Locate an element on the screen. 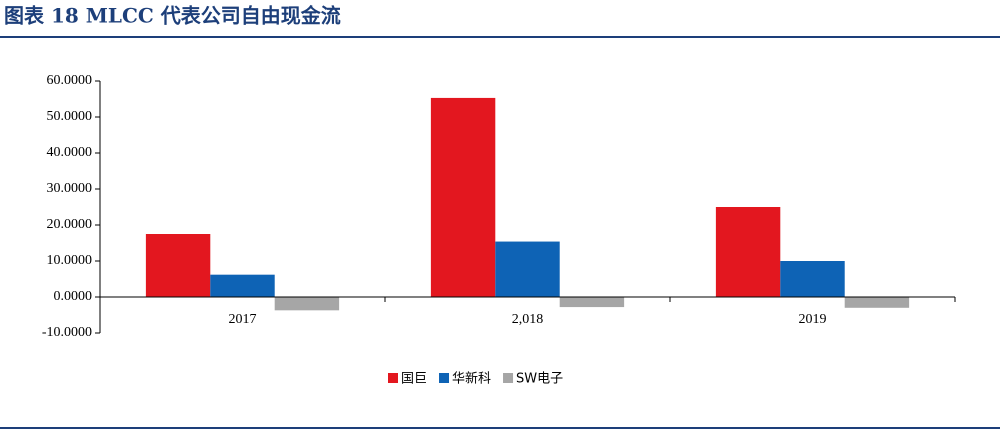  y-tick-label: 30.0000 is located at coordinates (70, 188).